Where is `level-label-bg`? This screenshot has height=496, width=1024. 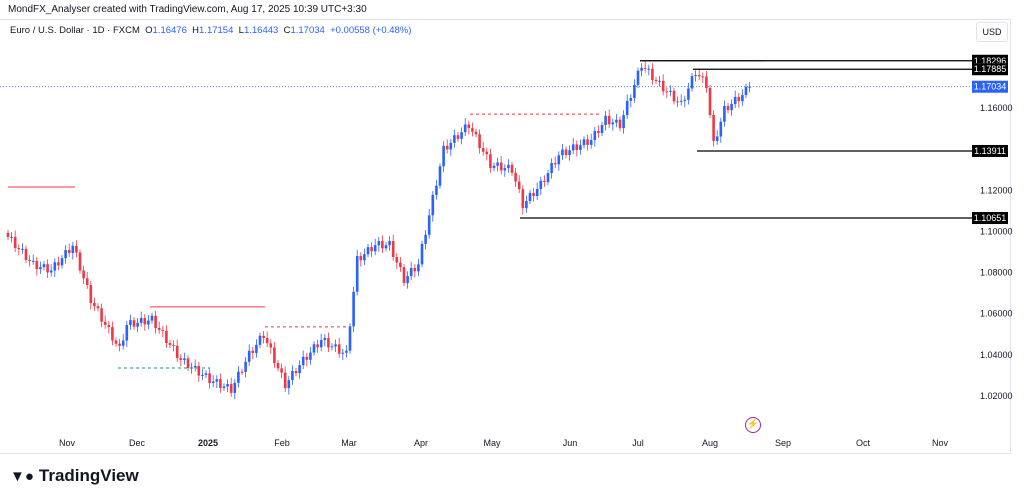
level-label-bg is located at coordinates (990, 218).